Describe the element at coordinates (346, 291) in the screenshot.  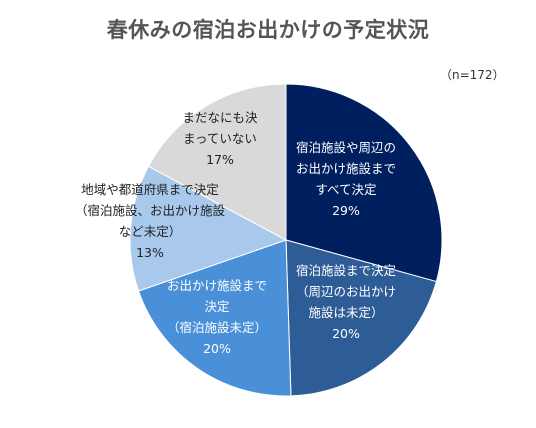
I see `slice-label-line: （周辺のお出かけ` at that location.